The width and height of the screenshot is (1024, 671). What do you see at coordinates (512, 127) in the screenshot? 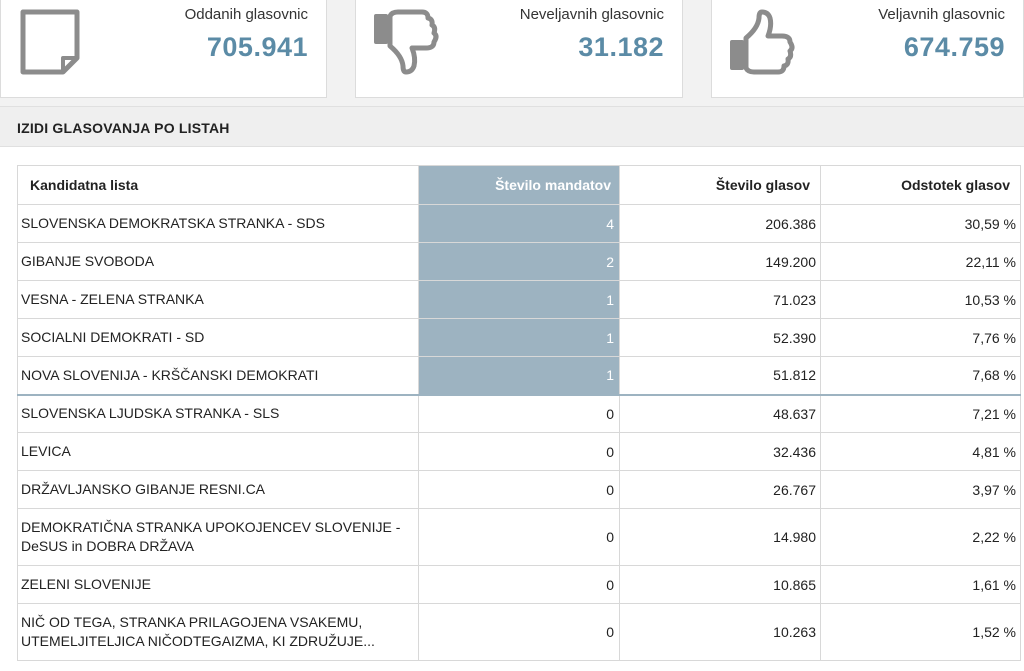
I see `section-title: IZIDI GLASOVANJA PO LISTAH` at bounding box center [512, 127].